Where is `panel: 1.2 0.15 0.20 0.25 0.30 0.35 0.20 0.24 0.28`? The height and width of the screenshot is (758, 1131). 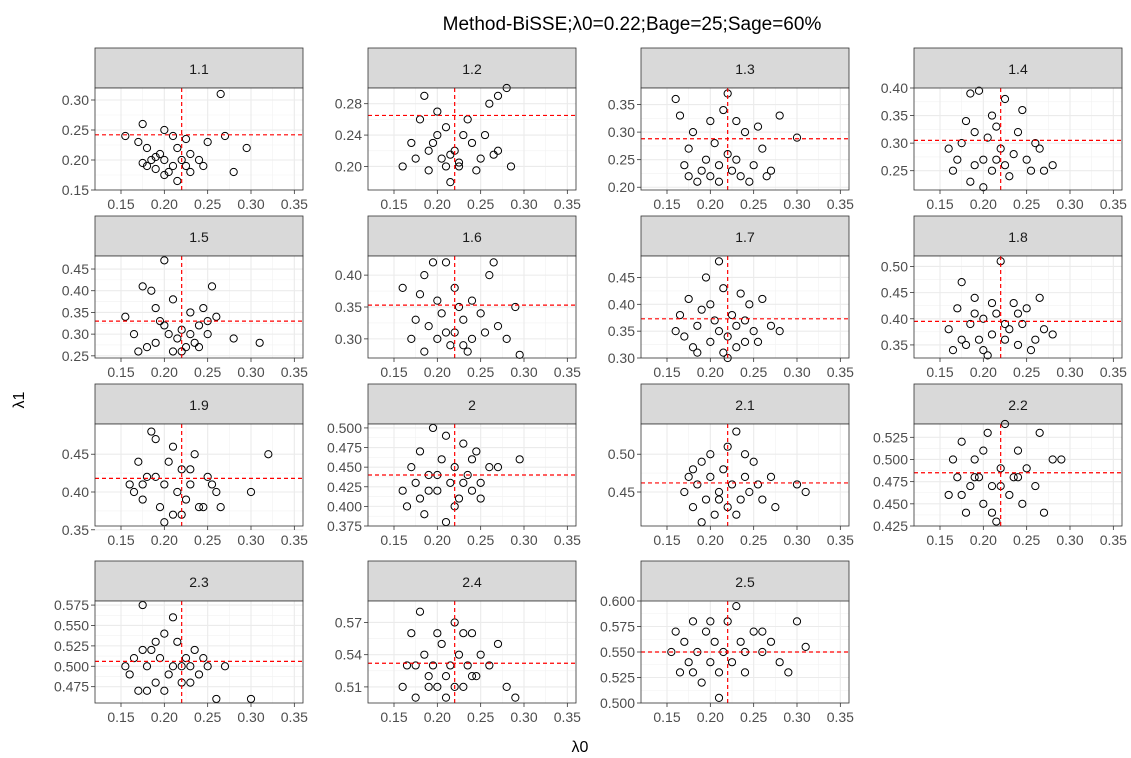 panel: 1.2 0.15 0.20 0.25 0.30 0.35 0.20 0.24 0.28 is located at coordinates (458, 129).